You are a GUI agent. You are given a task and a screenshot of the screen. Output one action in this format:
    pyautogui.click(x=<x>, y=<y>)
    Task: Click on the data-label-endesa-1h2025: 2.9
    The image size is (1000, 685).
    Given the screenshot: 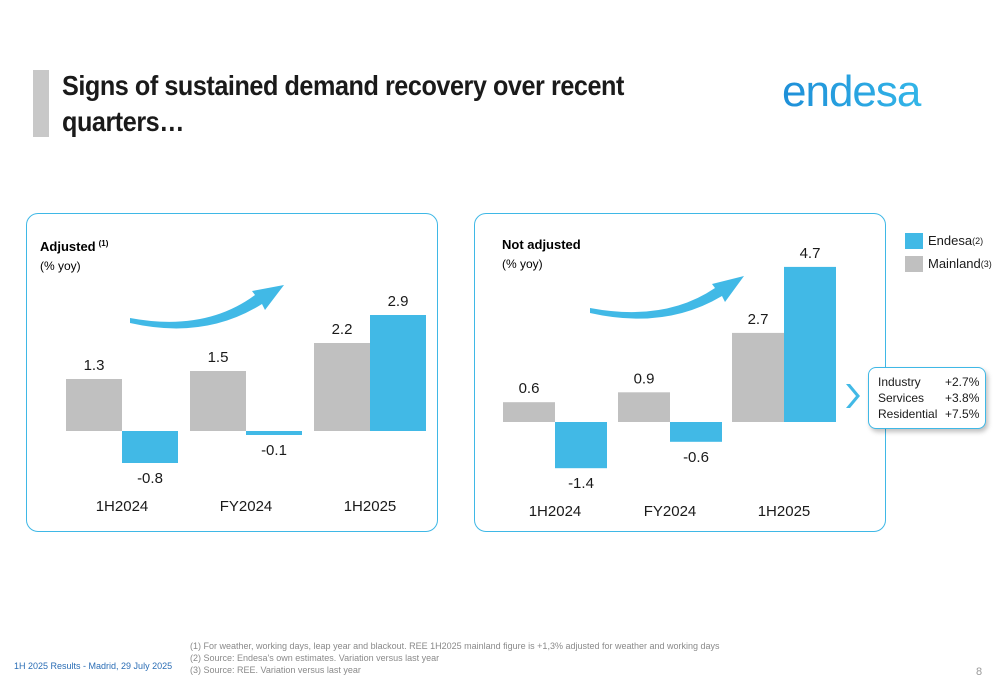 What is the action you would take?
    pyautogui.click(x=398, y=301)
    